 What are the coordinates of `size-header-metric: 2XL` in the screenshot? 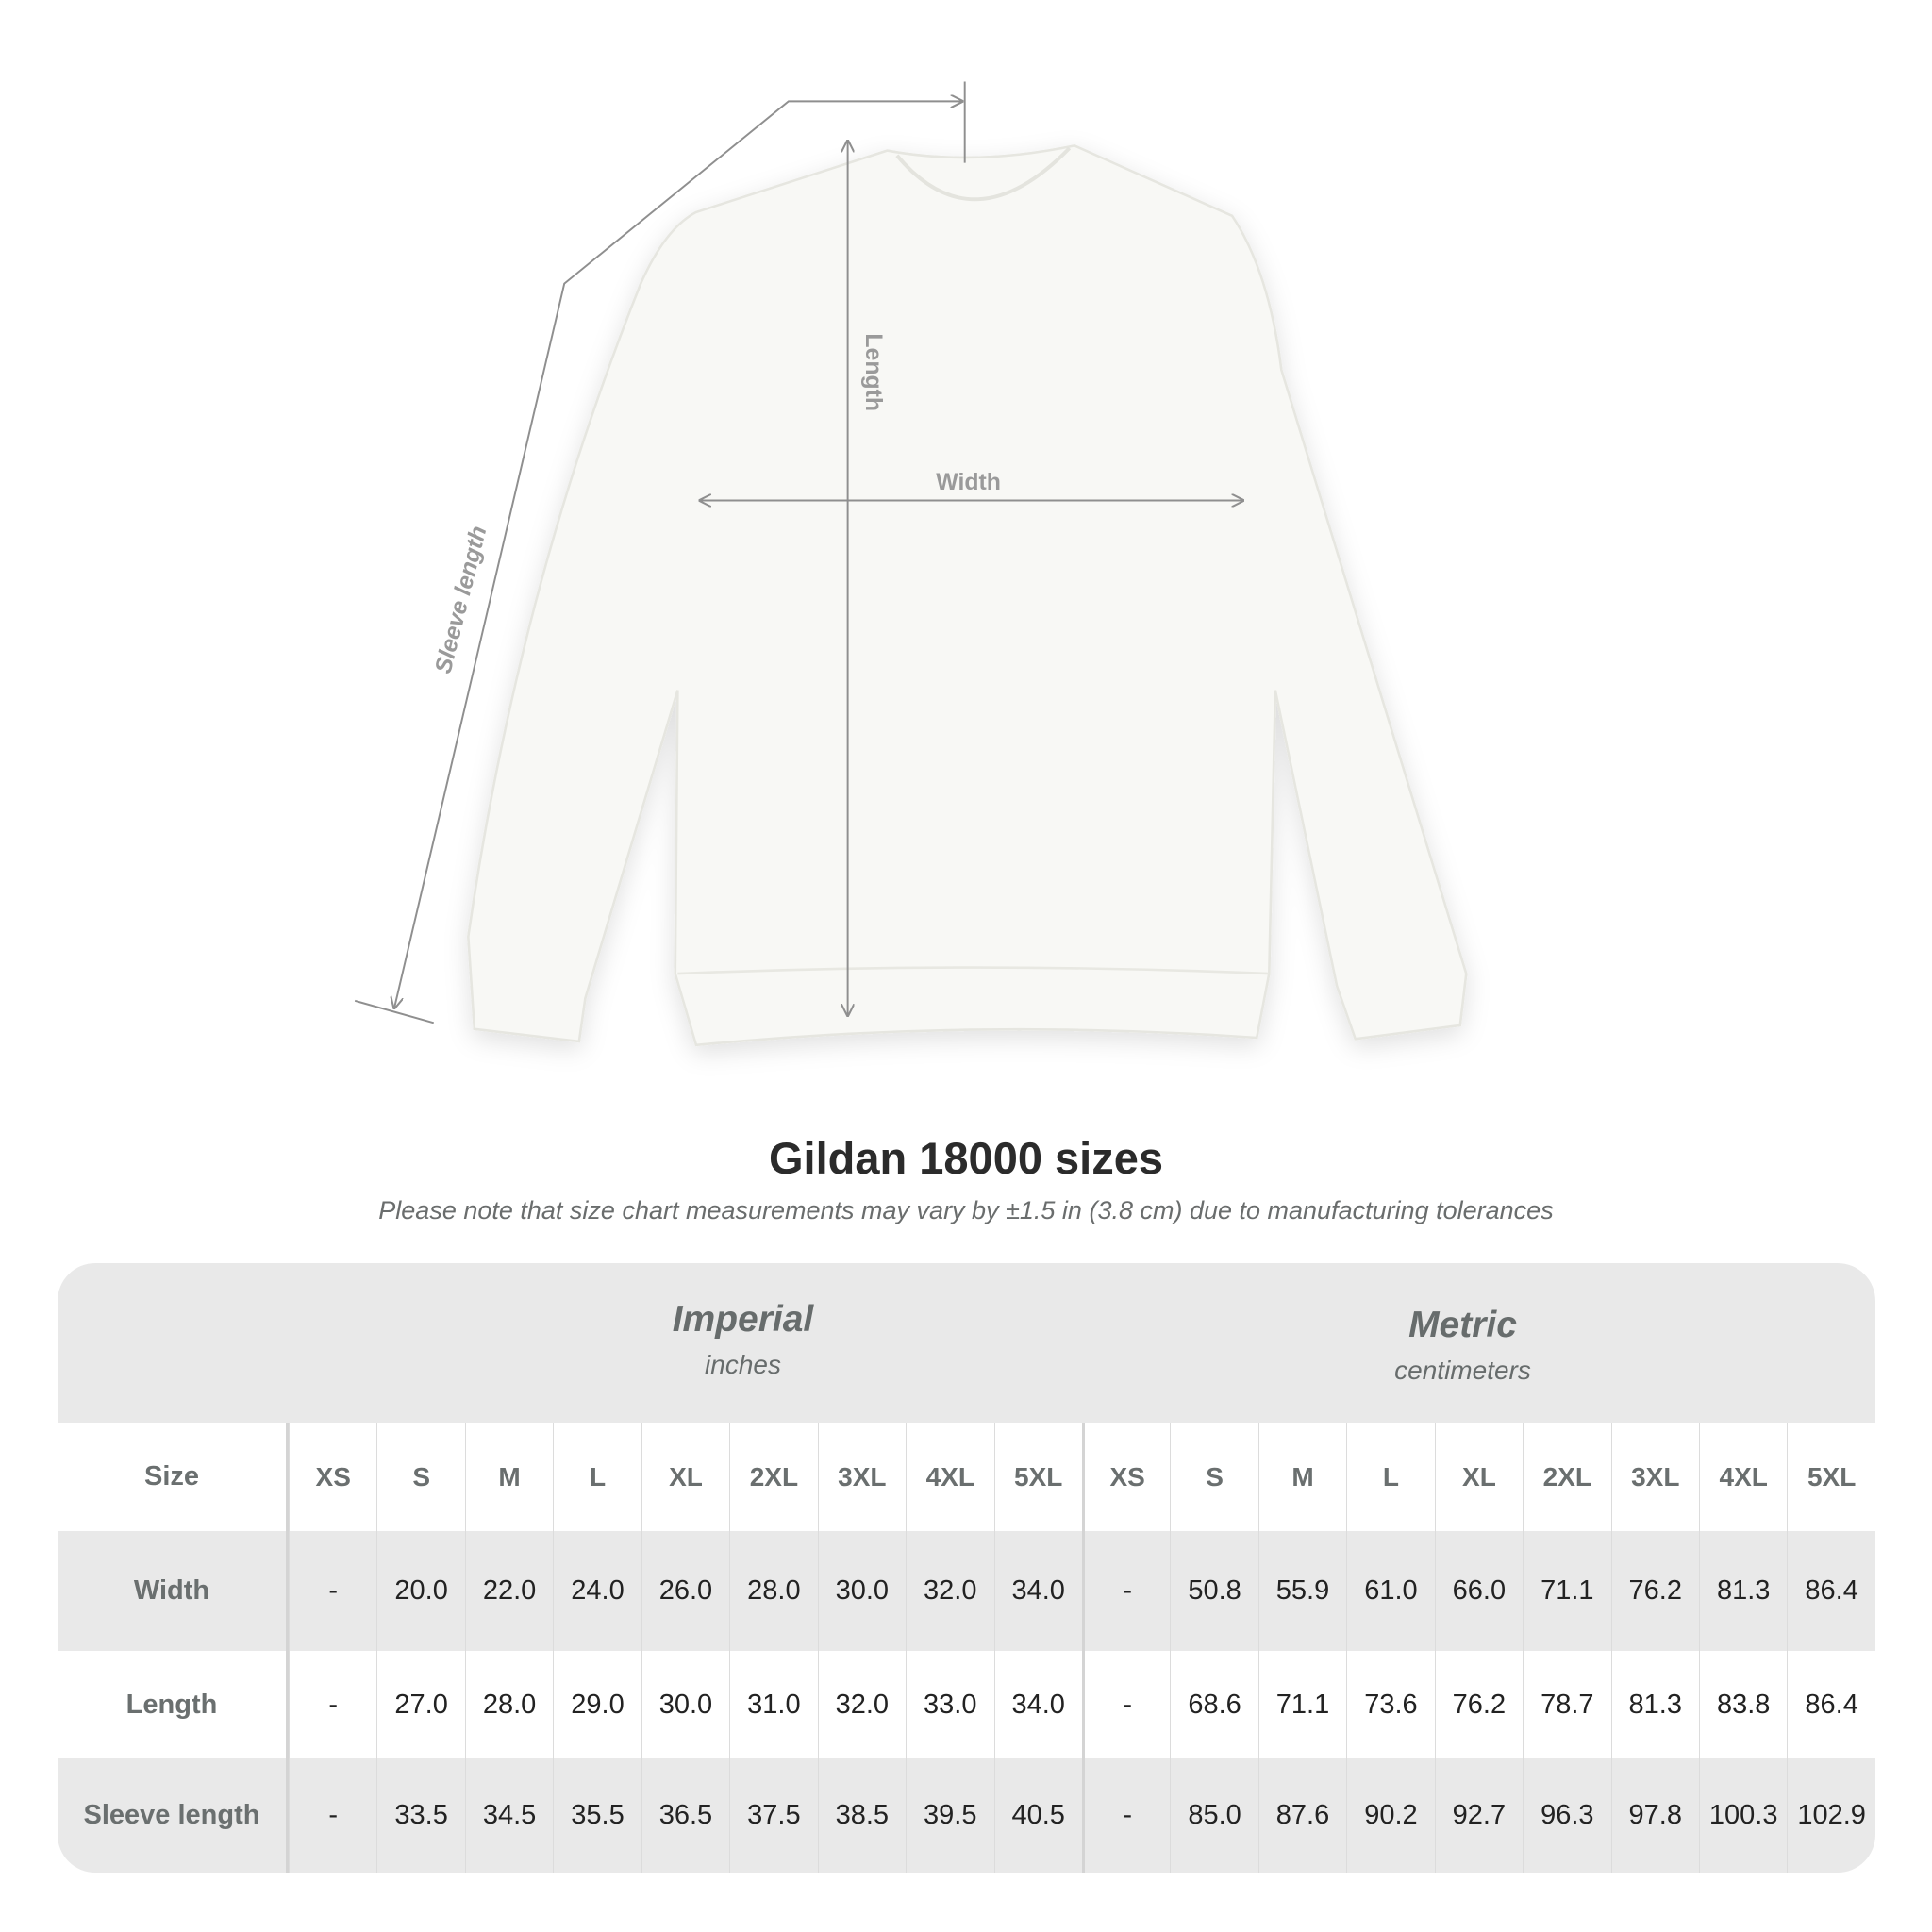 It's located at (1567, 1477).